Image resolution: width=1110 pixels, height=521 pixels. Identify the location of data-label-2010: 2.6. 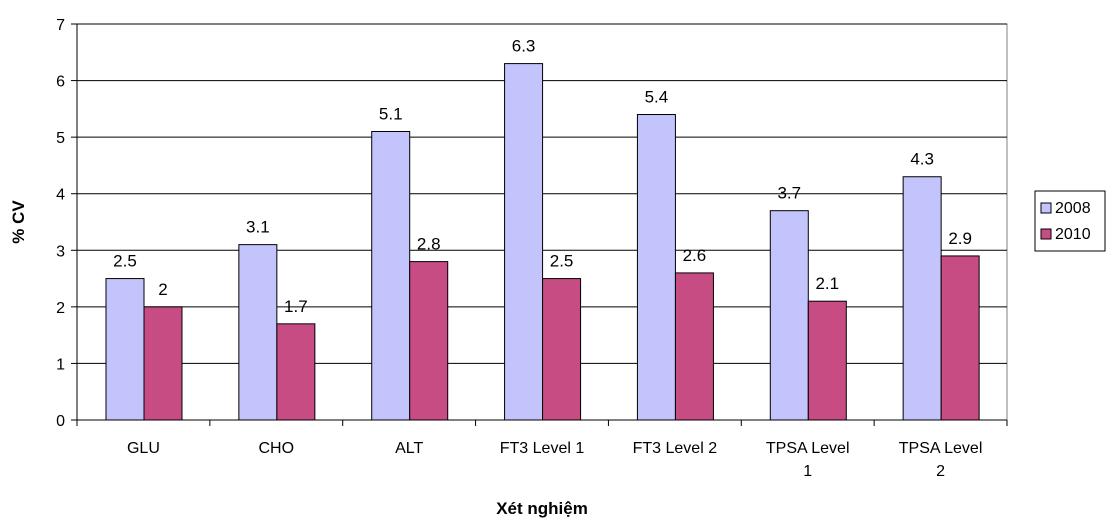
(695, 255).